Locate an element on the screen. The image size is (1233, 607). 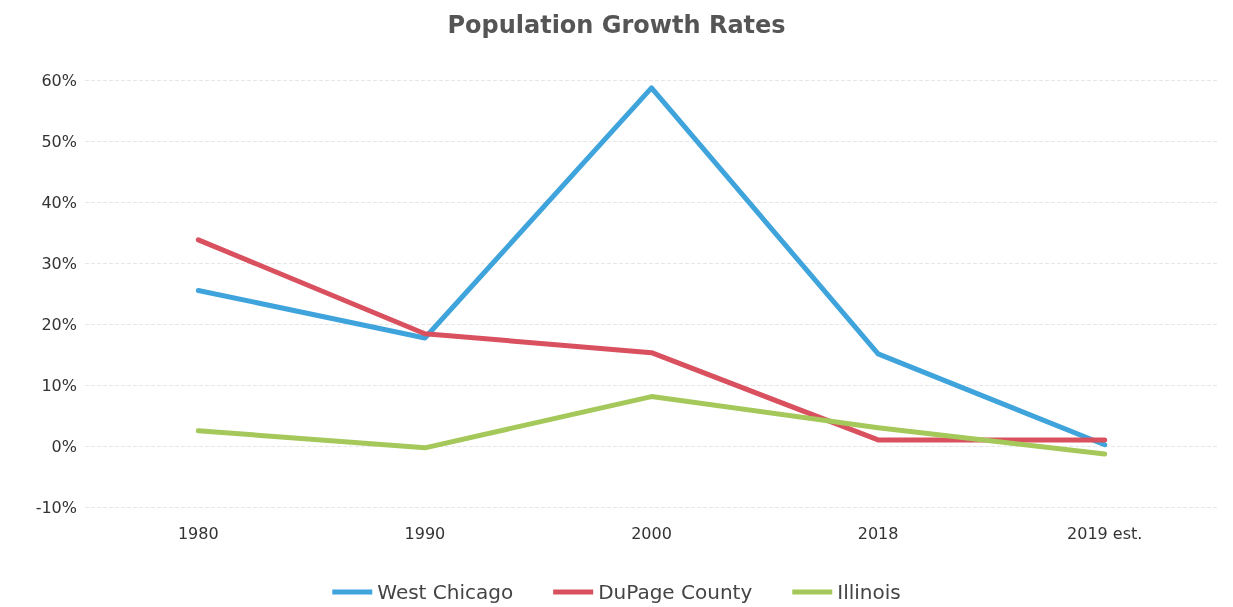
legend-label: Illinois is located at coordinates (869, 592).